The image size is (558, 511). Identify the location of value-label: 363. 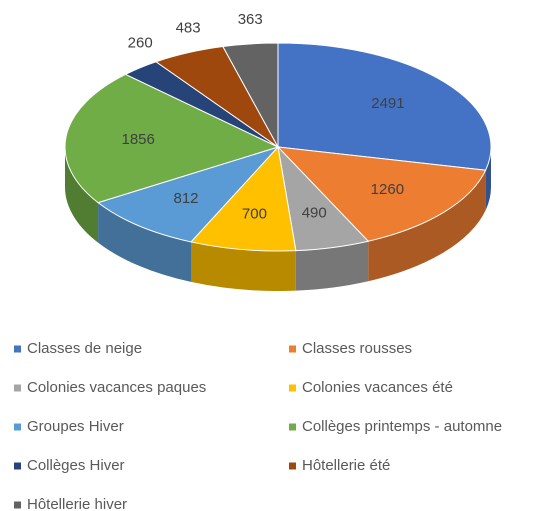
(250, 19).